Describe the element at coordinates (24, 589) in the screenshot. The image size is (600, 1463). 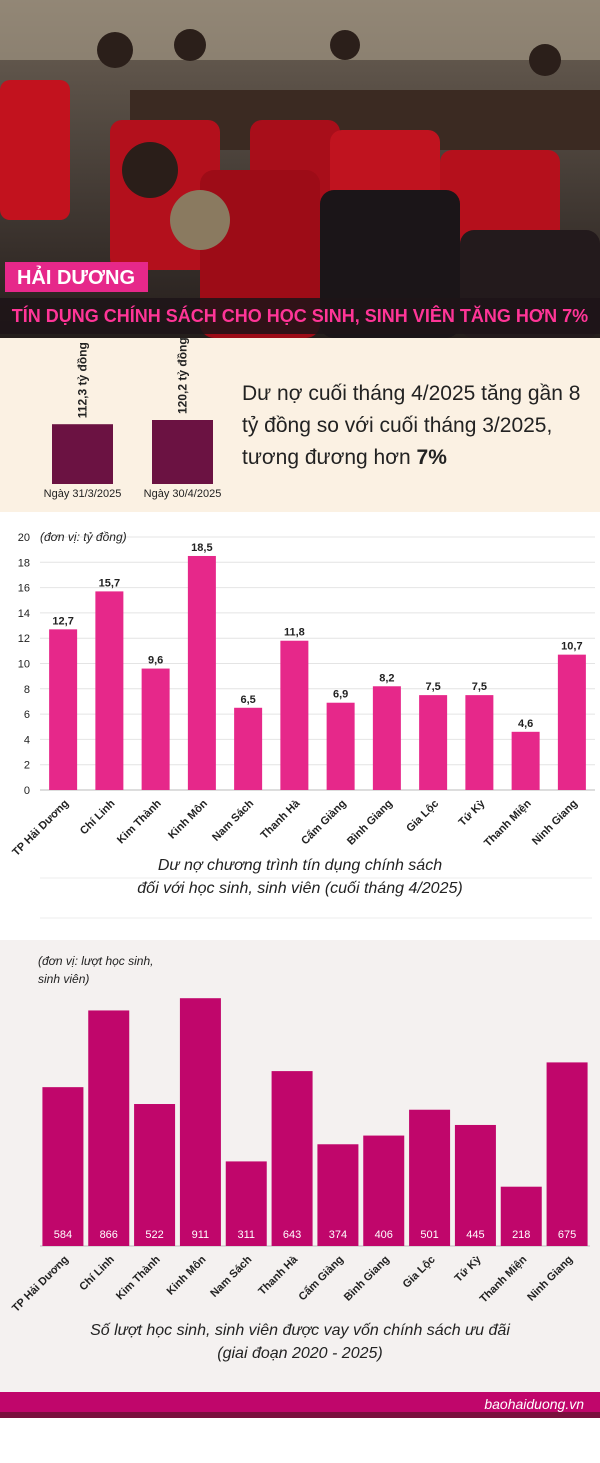
I see `y-tick-label: 16` at that location.